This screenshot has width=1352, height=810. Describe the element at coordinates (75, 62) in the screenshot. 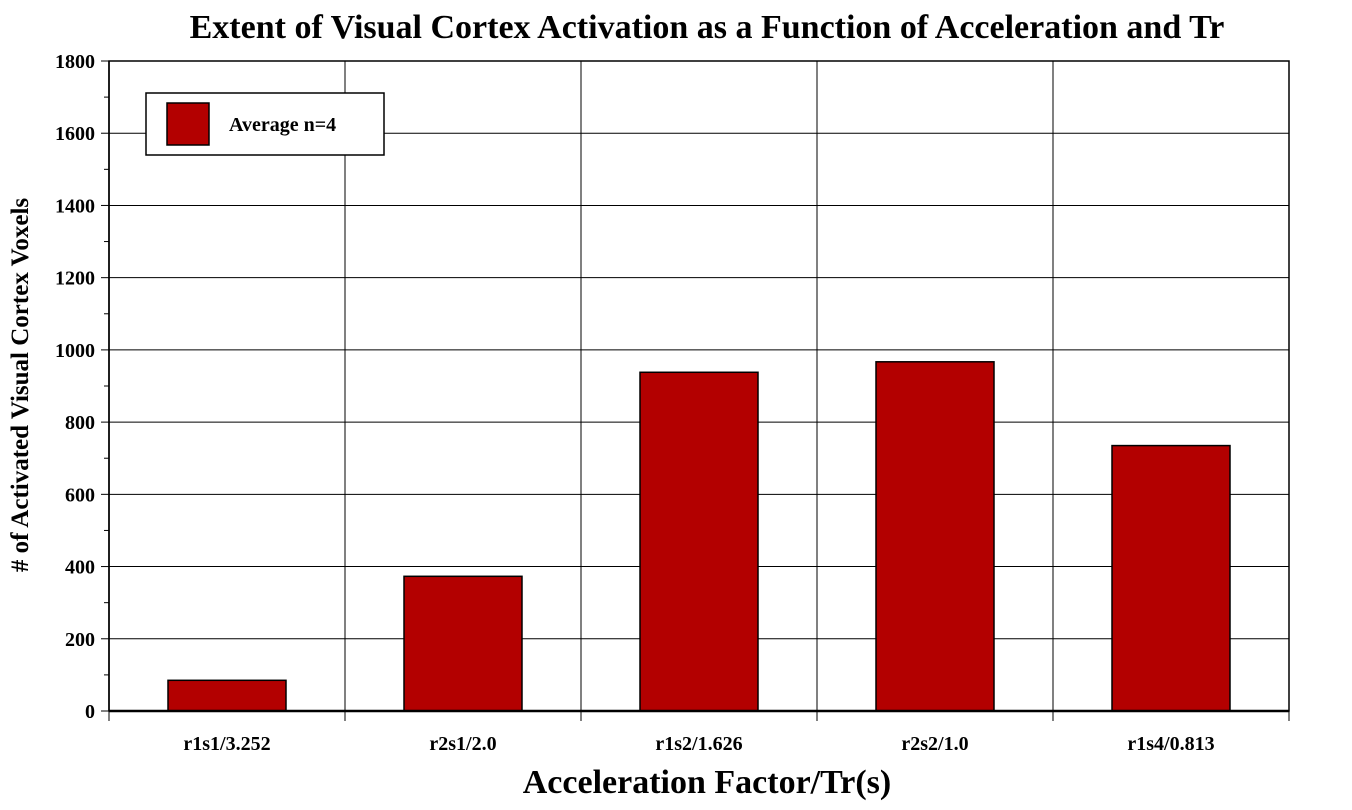

I see `y-tick-label: 1800` at that location.